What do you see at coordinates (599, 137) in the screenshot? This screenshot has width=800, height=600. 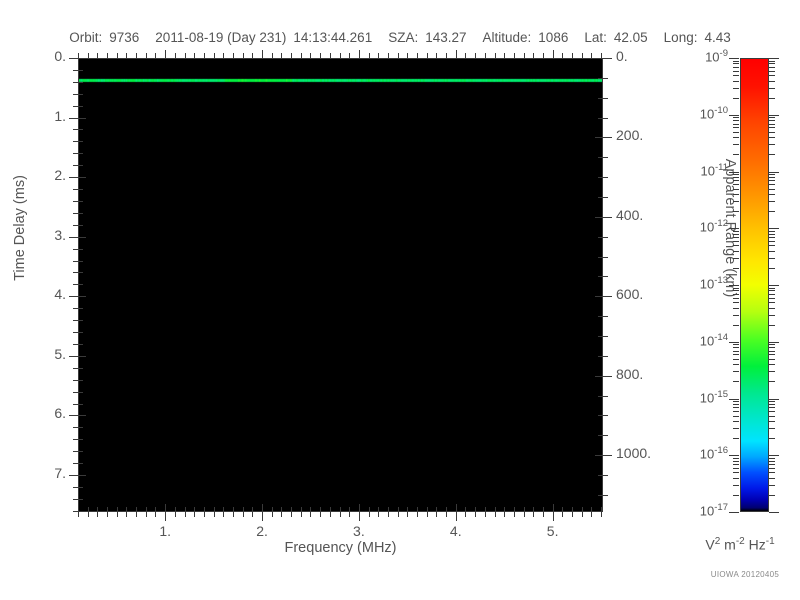 I see `y-axis-right-inner-tick` at bounding box center [599, 137].